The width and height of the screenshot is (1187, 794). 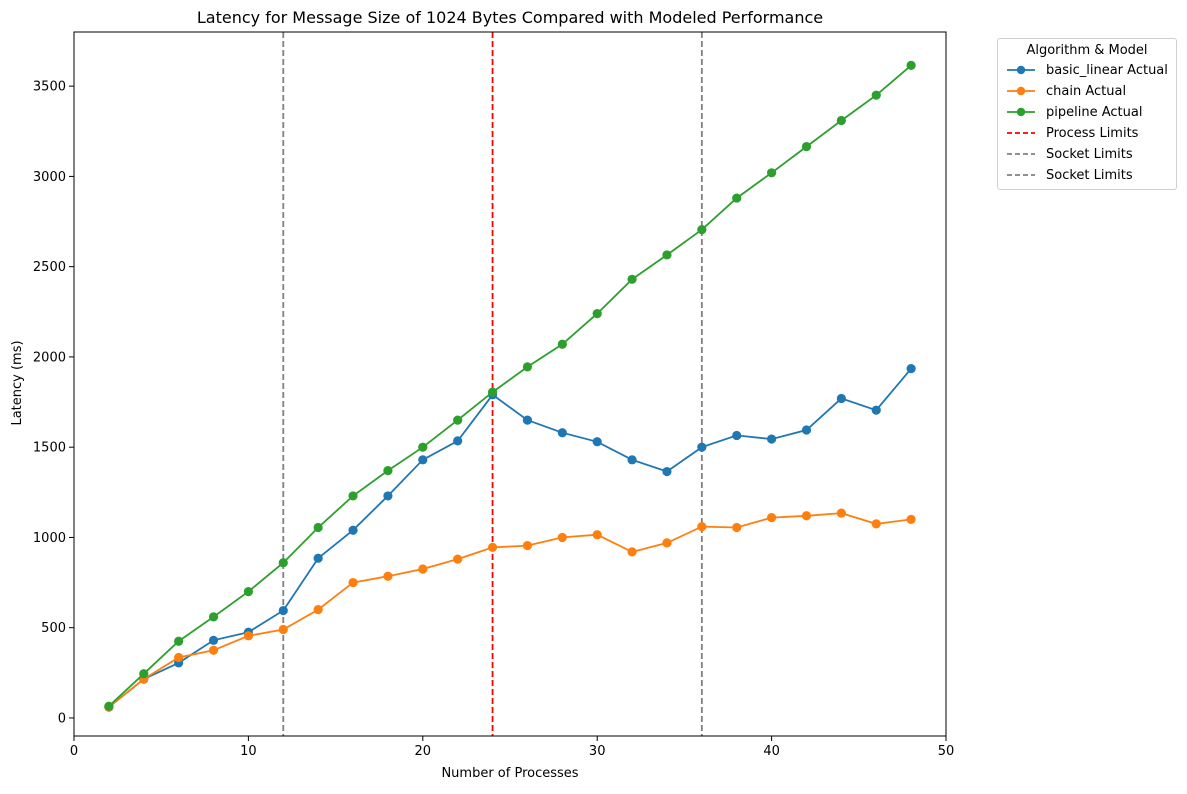 I want to click on legend-label-4: Socket Limits, so click(x=1089, y=154).